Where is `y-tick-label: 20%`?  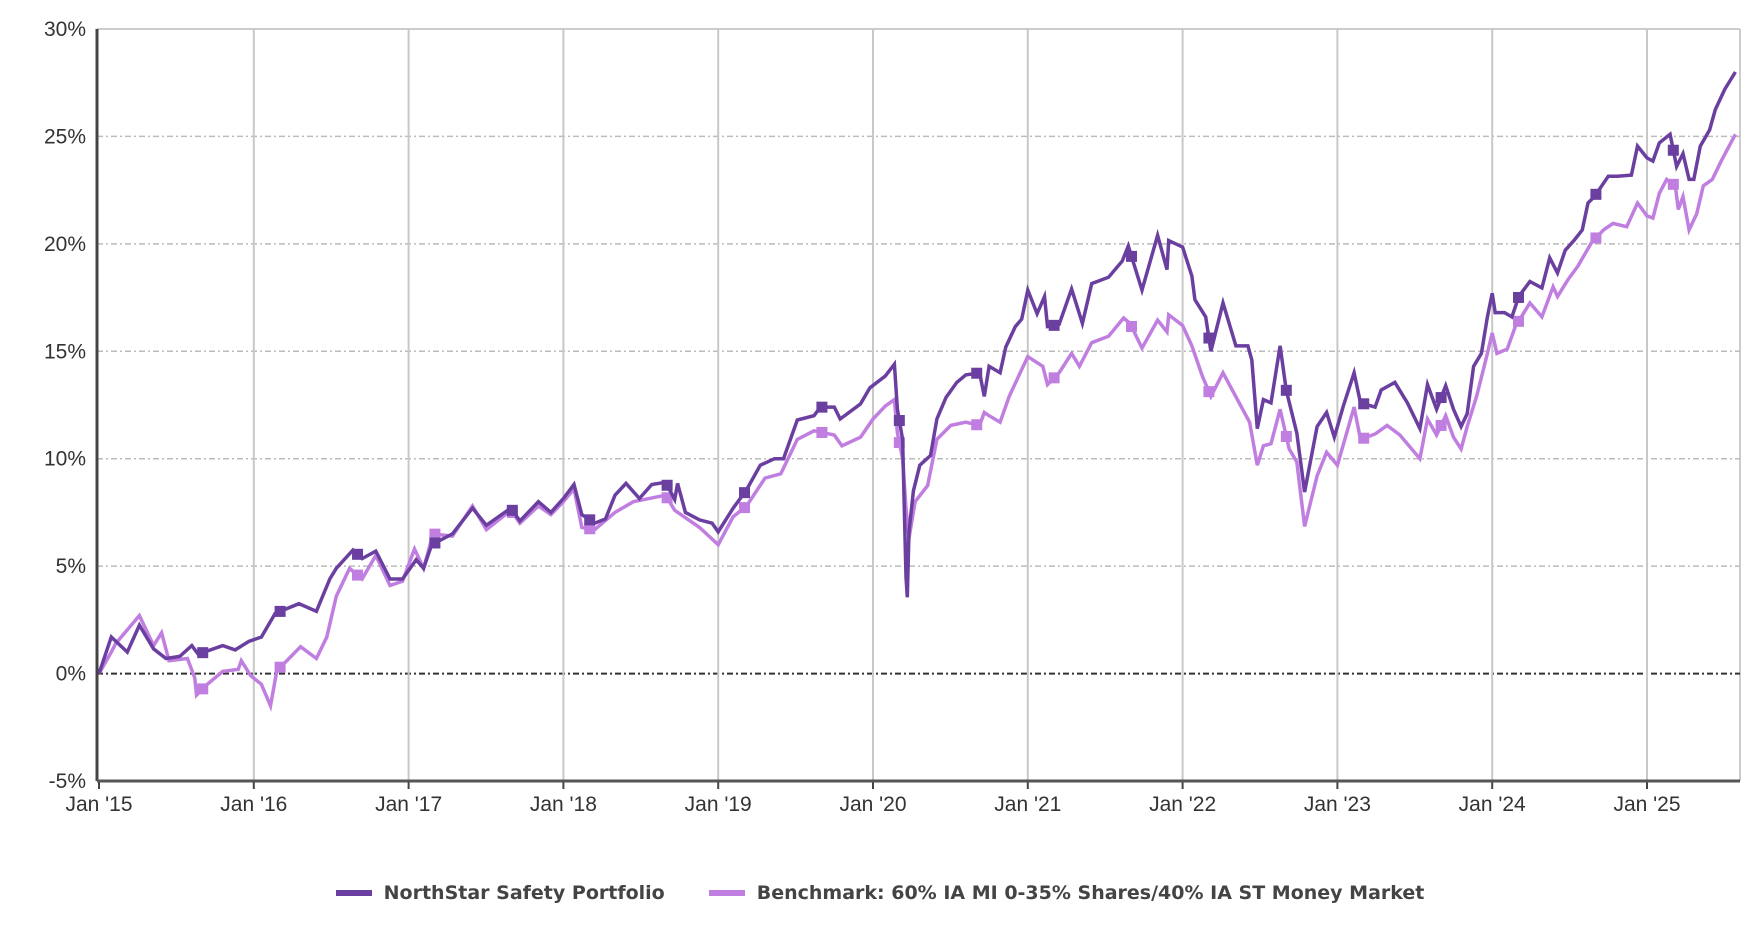
y-tick-label: 20% is located at coordinates (65, 244).